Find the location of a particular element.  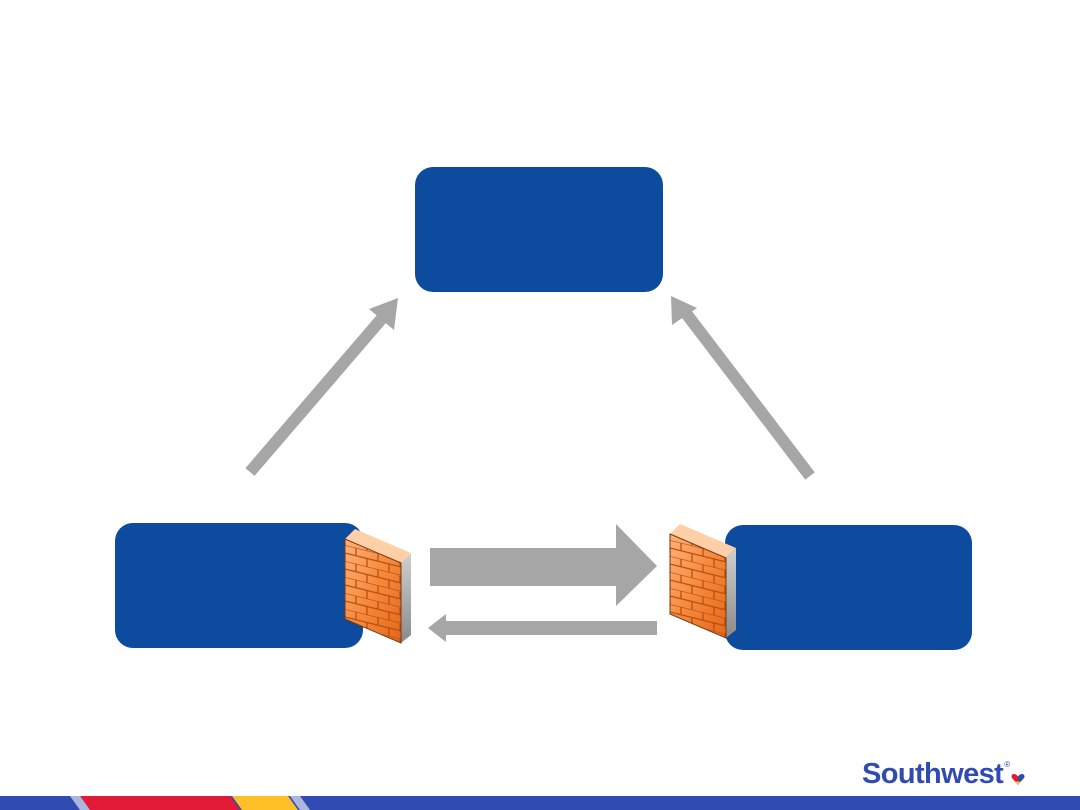

node-right is located at coordinates (848, 587).